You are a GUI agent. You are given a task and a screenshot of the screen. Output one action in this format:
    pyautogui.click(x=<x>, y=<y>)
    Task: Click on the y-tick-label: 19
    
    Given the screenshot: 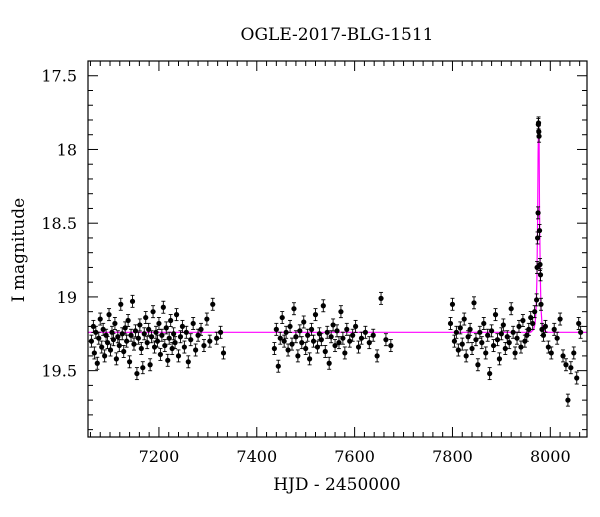 What is the action you would take?
    pyautogui.click(x=67, y=297)
    